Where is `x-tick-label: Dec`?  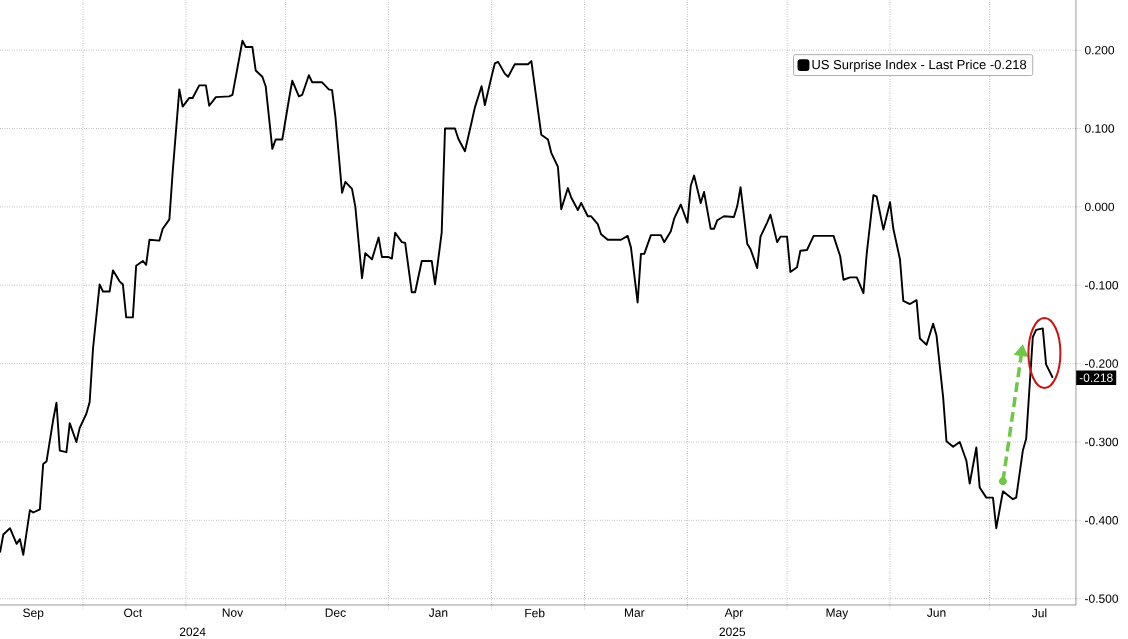
x-tick-label: Dec is located at coordinates (335, 612).